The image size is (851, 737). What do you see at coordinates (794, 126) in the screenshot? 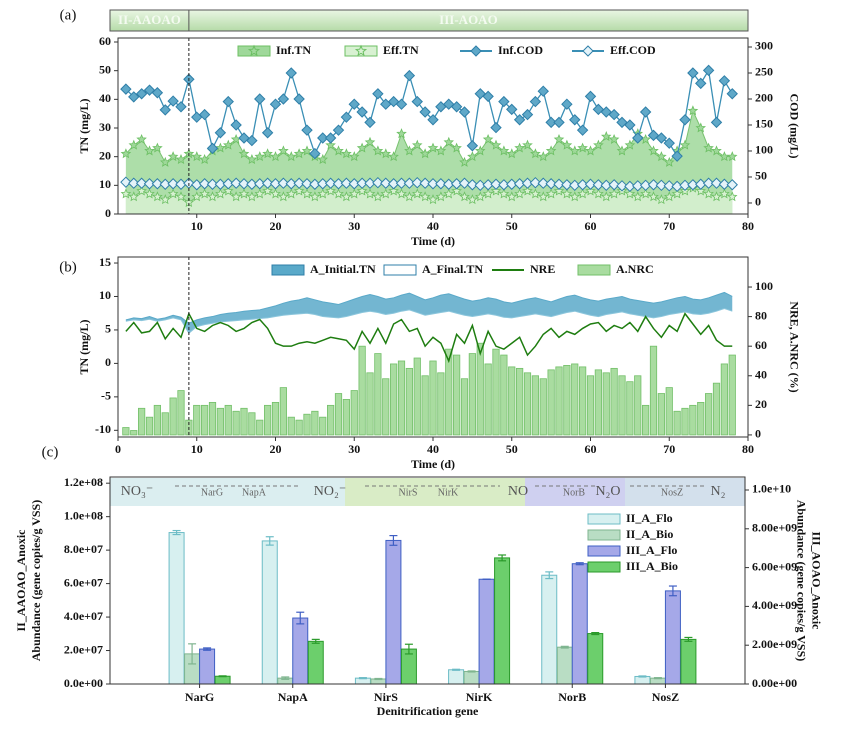
I see `axis-label: COD (mg/L)` at bounding box center [794, 126].